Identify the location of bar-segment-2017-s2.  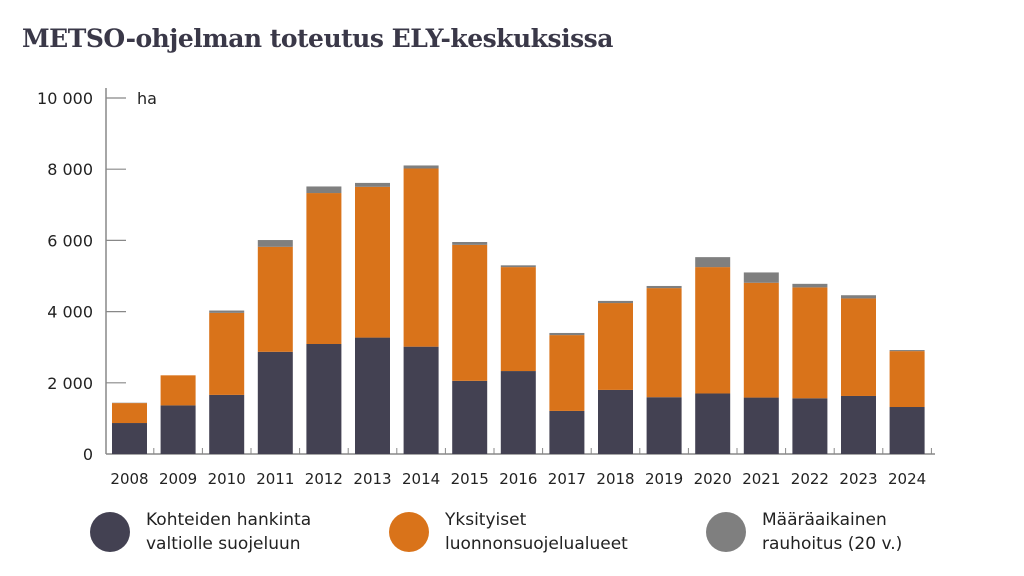
(567, 334).